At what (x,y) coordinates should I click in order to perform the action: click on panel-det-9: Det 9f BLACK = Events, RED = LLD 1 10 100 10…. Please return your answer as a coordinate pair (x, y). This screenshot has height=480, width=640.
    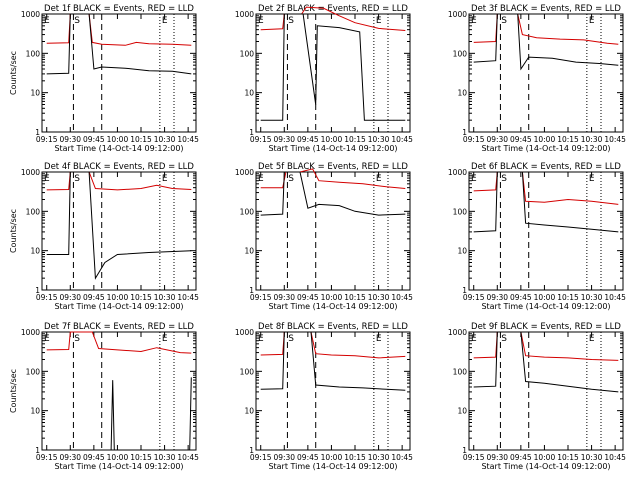
    Looking at the image, I should click on (537, 396).